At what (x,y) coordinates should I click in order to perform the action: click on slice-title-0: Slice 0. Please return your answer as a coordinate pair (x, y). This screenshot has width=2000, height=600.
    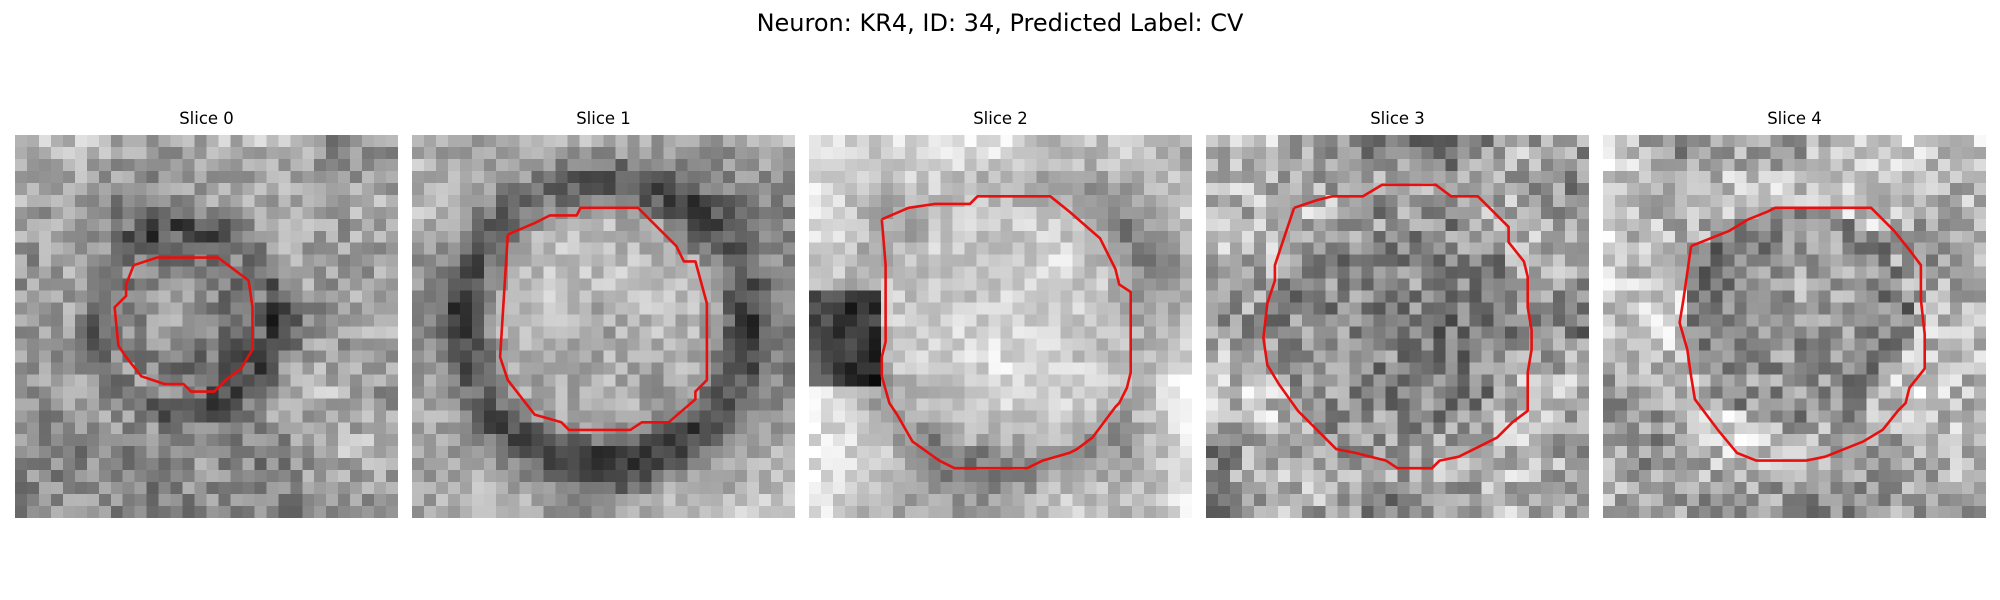
    Looking at the image, I should click on (206, 118).